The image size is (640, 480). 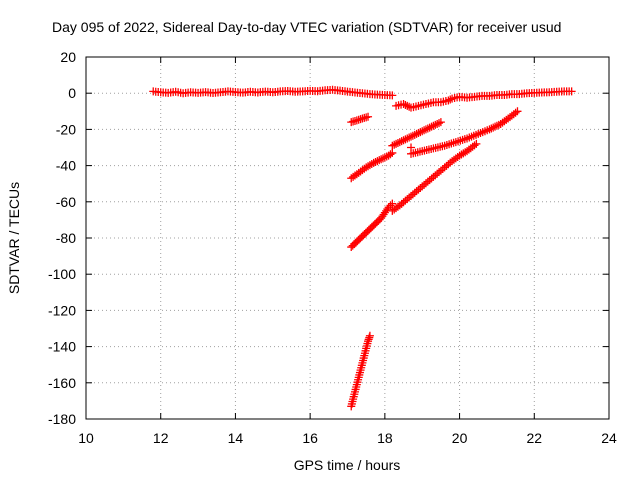 What do you see at coordinates (236, 438) in the screenshot?
I see `x-tick-label: 14` at bounding box center [236, 438].